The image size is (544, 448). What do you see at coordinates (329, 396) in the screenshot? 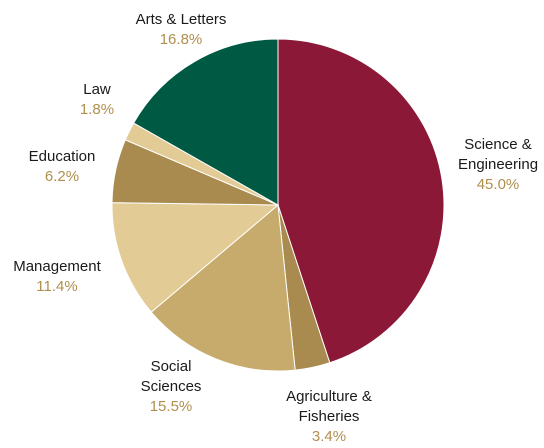
I see `slice-name-agriculture-fisheries-line-1: Agriculture &` at bounding box center [329, 396].